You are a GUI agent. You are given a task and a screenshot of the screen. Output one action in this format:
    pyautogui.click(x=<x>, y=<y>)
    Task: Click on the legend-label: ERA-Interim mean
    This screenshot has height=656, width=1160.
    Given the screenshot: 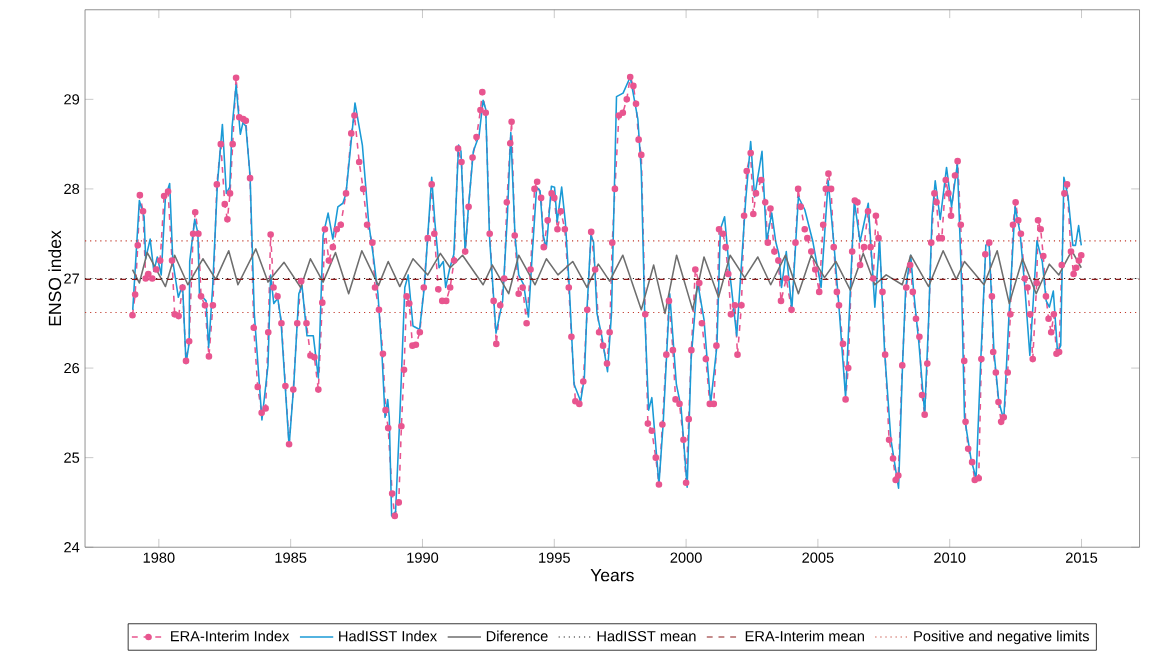 What is the action you would take?
    pyautogui.click(x=804, y=636)
    